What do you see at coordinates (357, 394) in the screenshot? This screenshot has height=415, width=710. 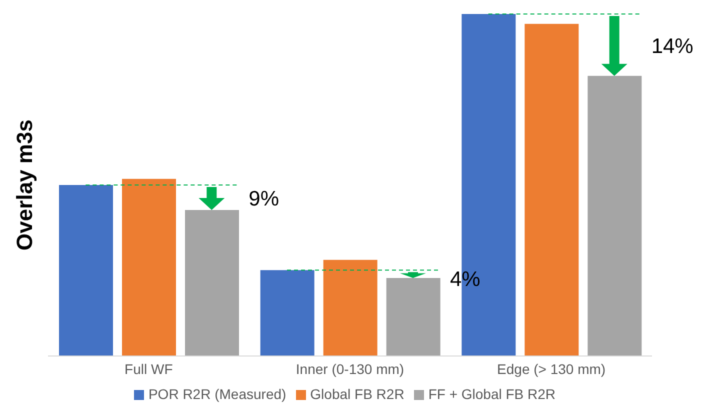 I see `legend-label: Global FB R2R` at bounding box center [357, 394].